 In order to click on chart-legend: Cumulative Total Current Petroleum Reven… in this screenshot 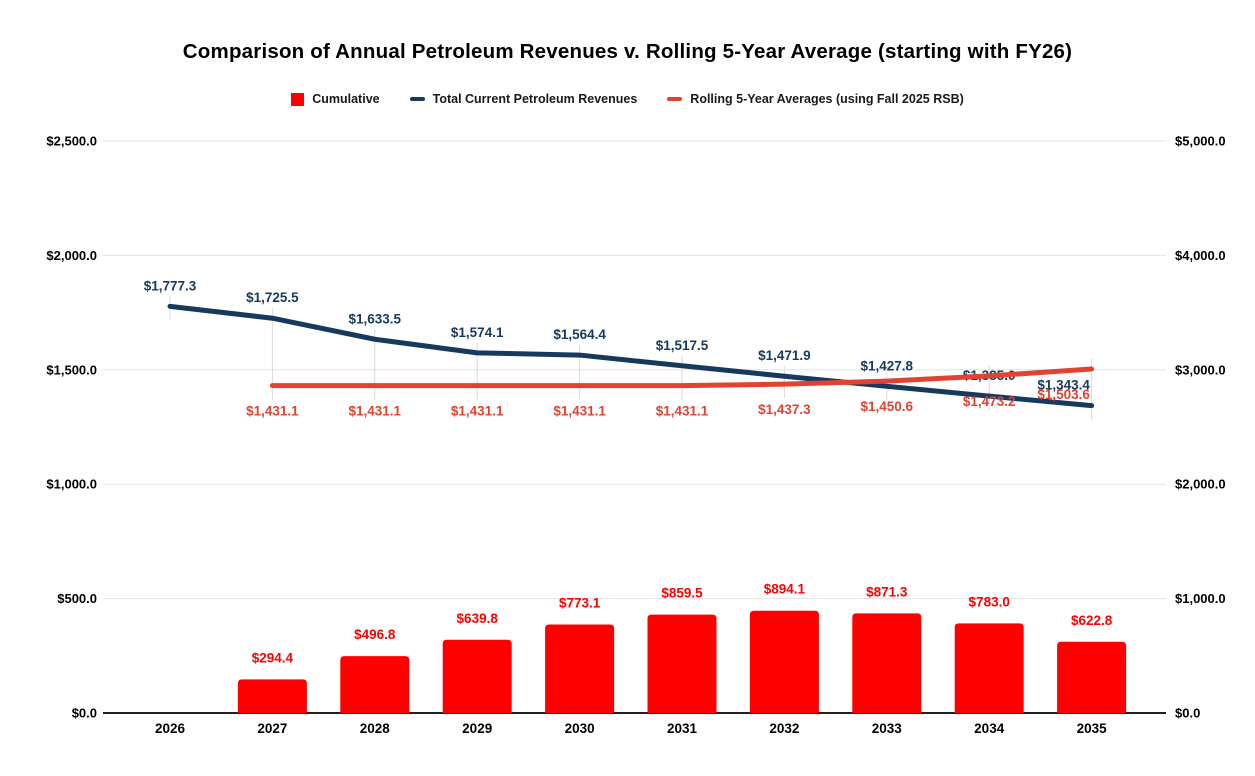, I will do `click(627, 99)`.